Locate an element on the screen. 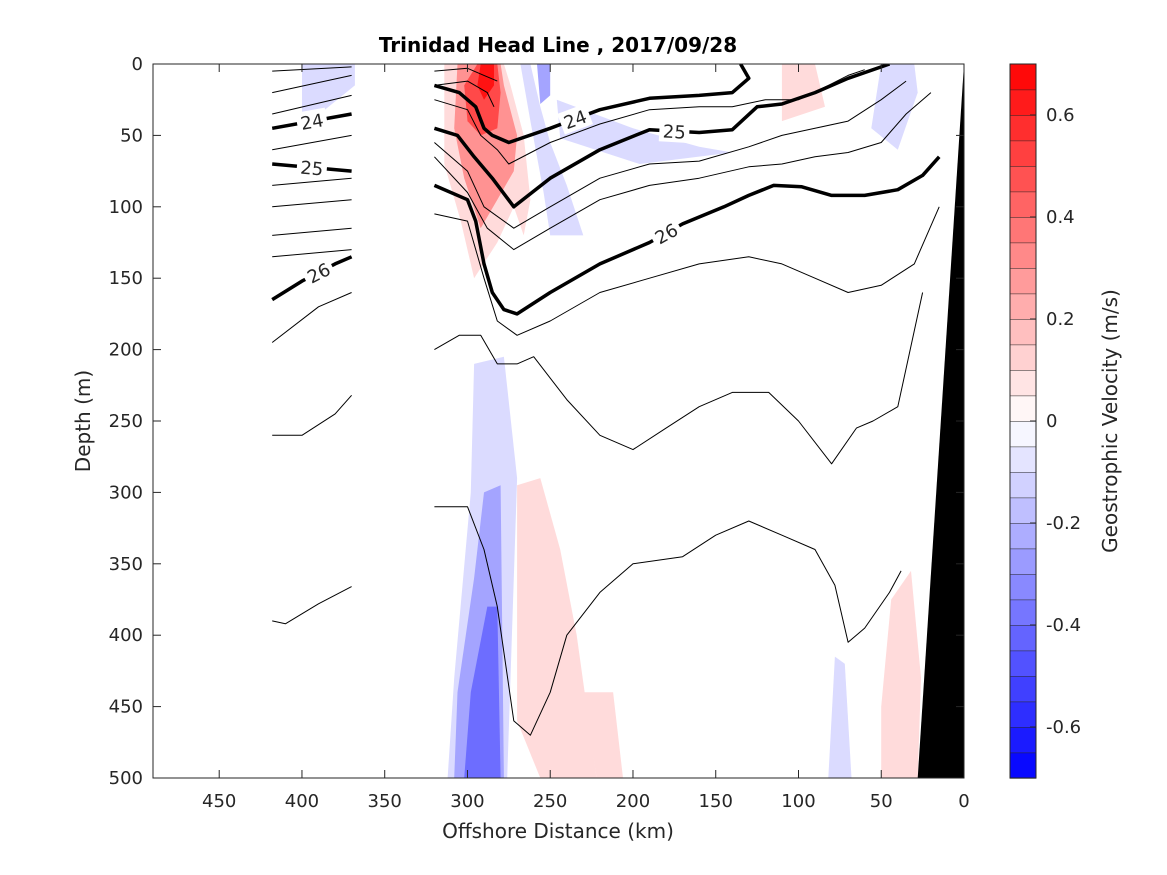 This screenshot has width=1167, height=875. contour-label-18: 25 is located at coordinates (674, 132).